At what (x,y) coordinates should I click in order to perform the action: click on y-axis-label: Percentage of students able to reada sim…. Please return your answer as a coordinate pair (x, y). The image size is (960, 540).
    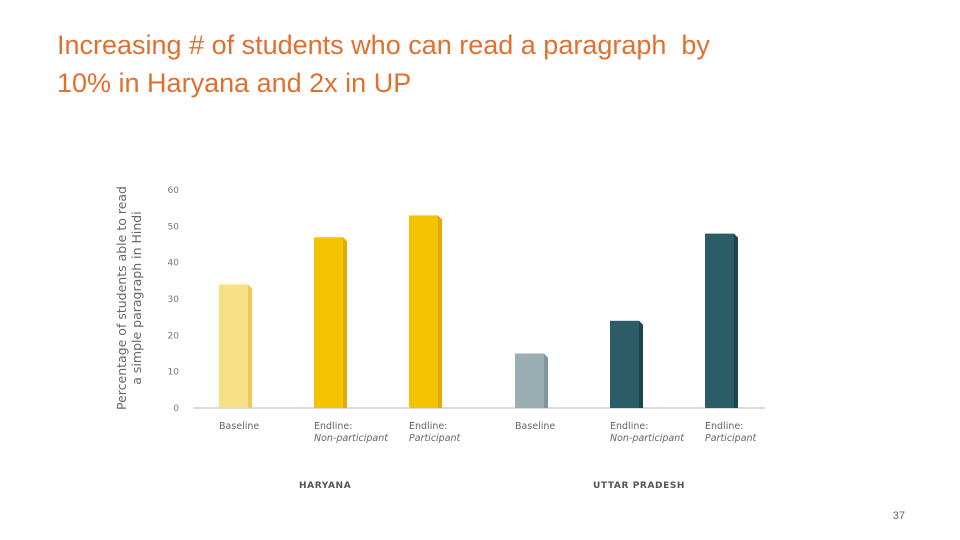
    Looking at the image, I should click on (129, 298).